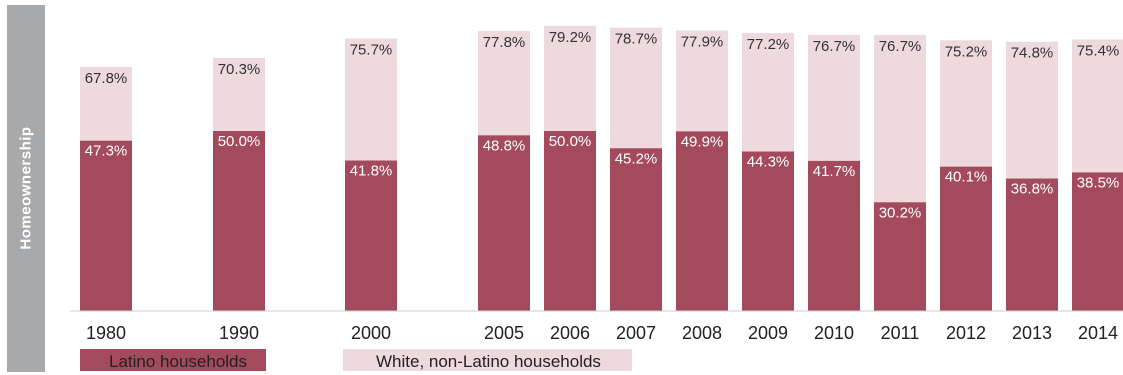 The image size is (1123, 375). What do you see at coordinates (636, 333) in the screenshot?
I see `x-tick-2007: 2007` at bounding box center [636, 333].